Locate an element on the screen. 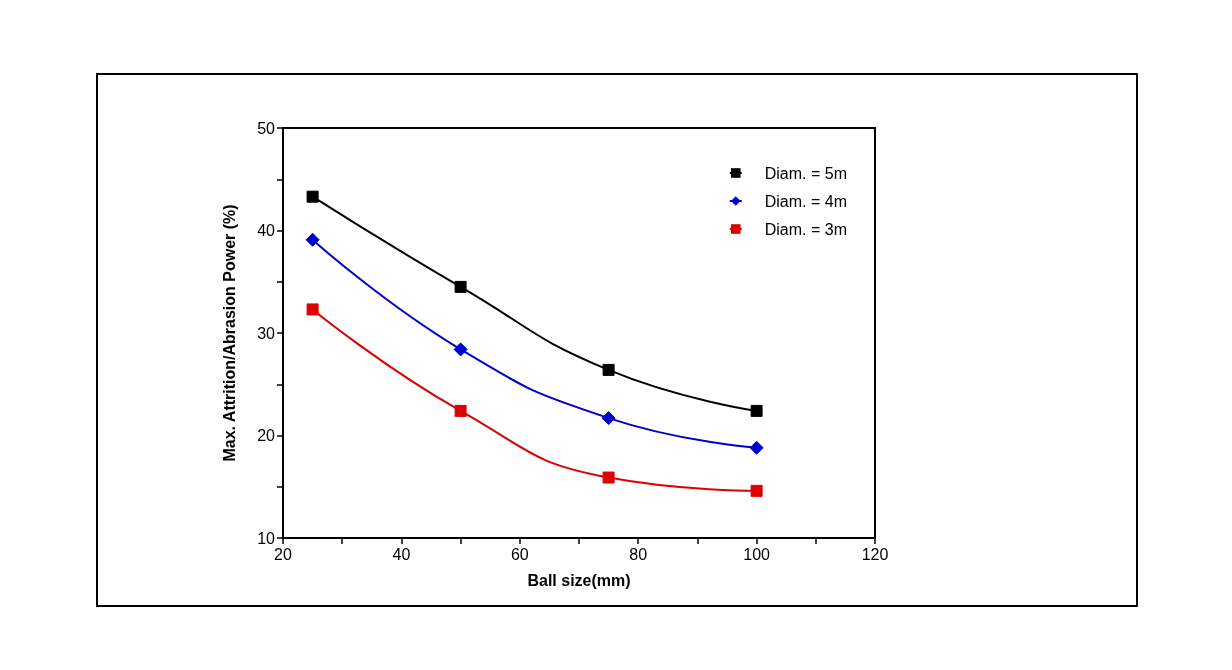 This screenshot has width=1232, height=670. x-tick-label: 60 is located at coordinates (519, 554).